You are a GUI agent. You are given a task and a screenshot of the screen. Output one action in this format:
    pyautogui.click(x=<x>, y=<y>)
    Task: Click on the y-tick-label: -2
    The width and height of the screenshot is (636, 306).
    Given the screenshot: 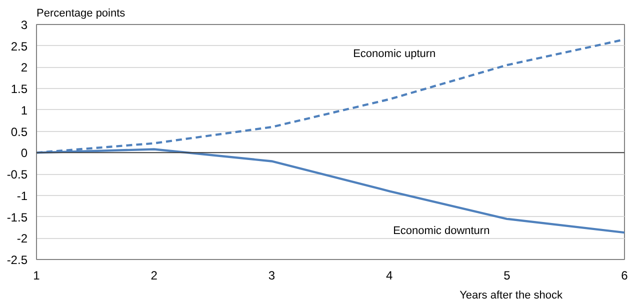 What is the action you would take?
    pyautogui.click(x=22, y=239)
    